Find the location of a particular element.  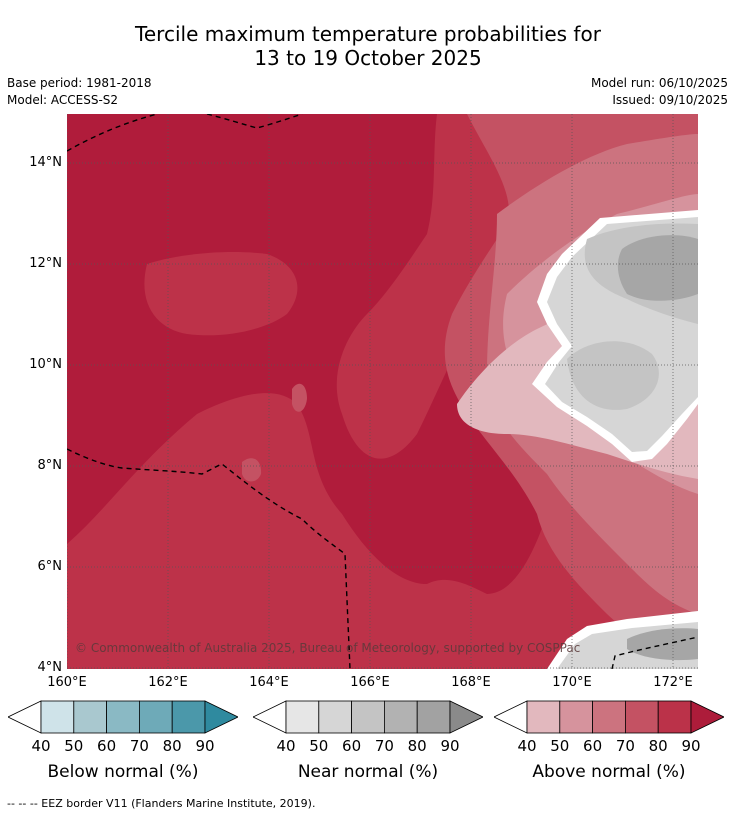

longitude-label: 160°E is located at coordinates (67, 682).